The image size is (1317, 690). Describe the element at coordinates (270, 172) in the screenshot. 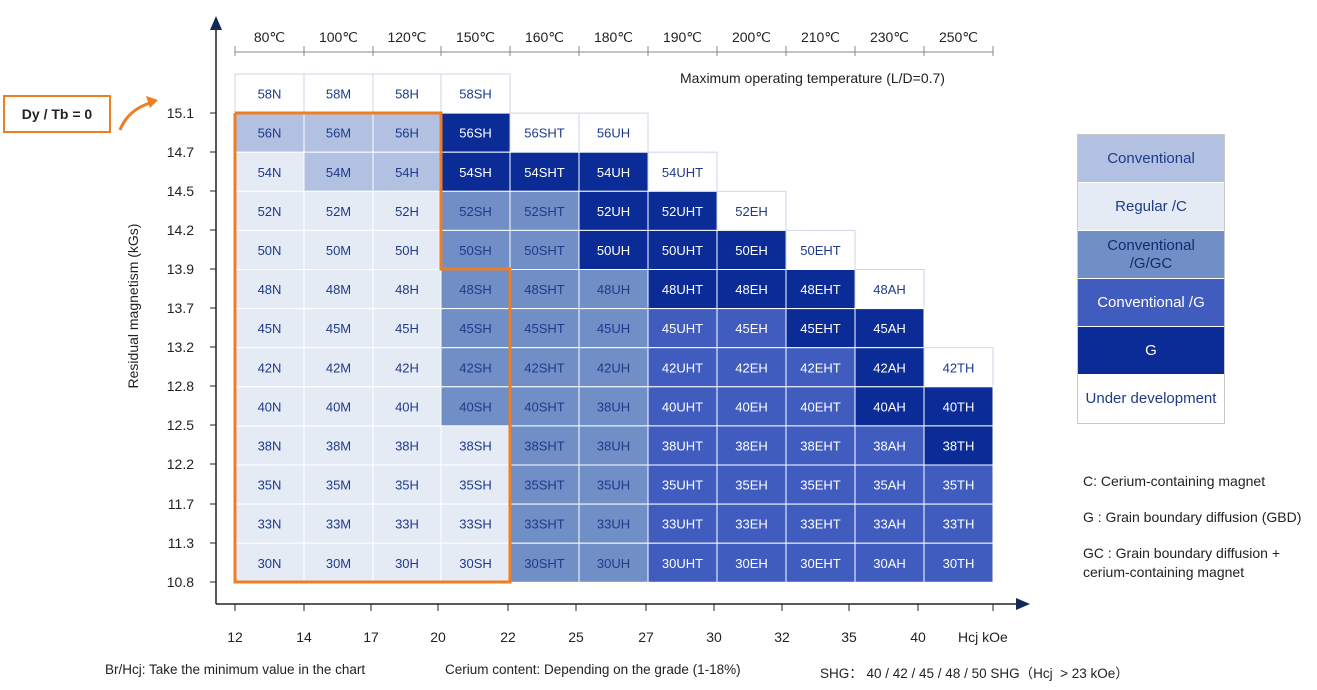

I see `grade-label: 54N` at that location.